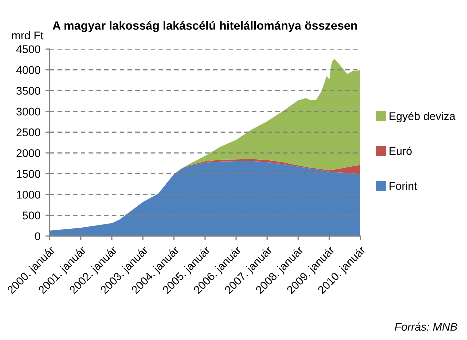 The image size is (467, 340). Describe the element at coordinates (28, 153) in the screenshot. I see `y-tick-label: 2000` at that location.